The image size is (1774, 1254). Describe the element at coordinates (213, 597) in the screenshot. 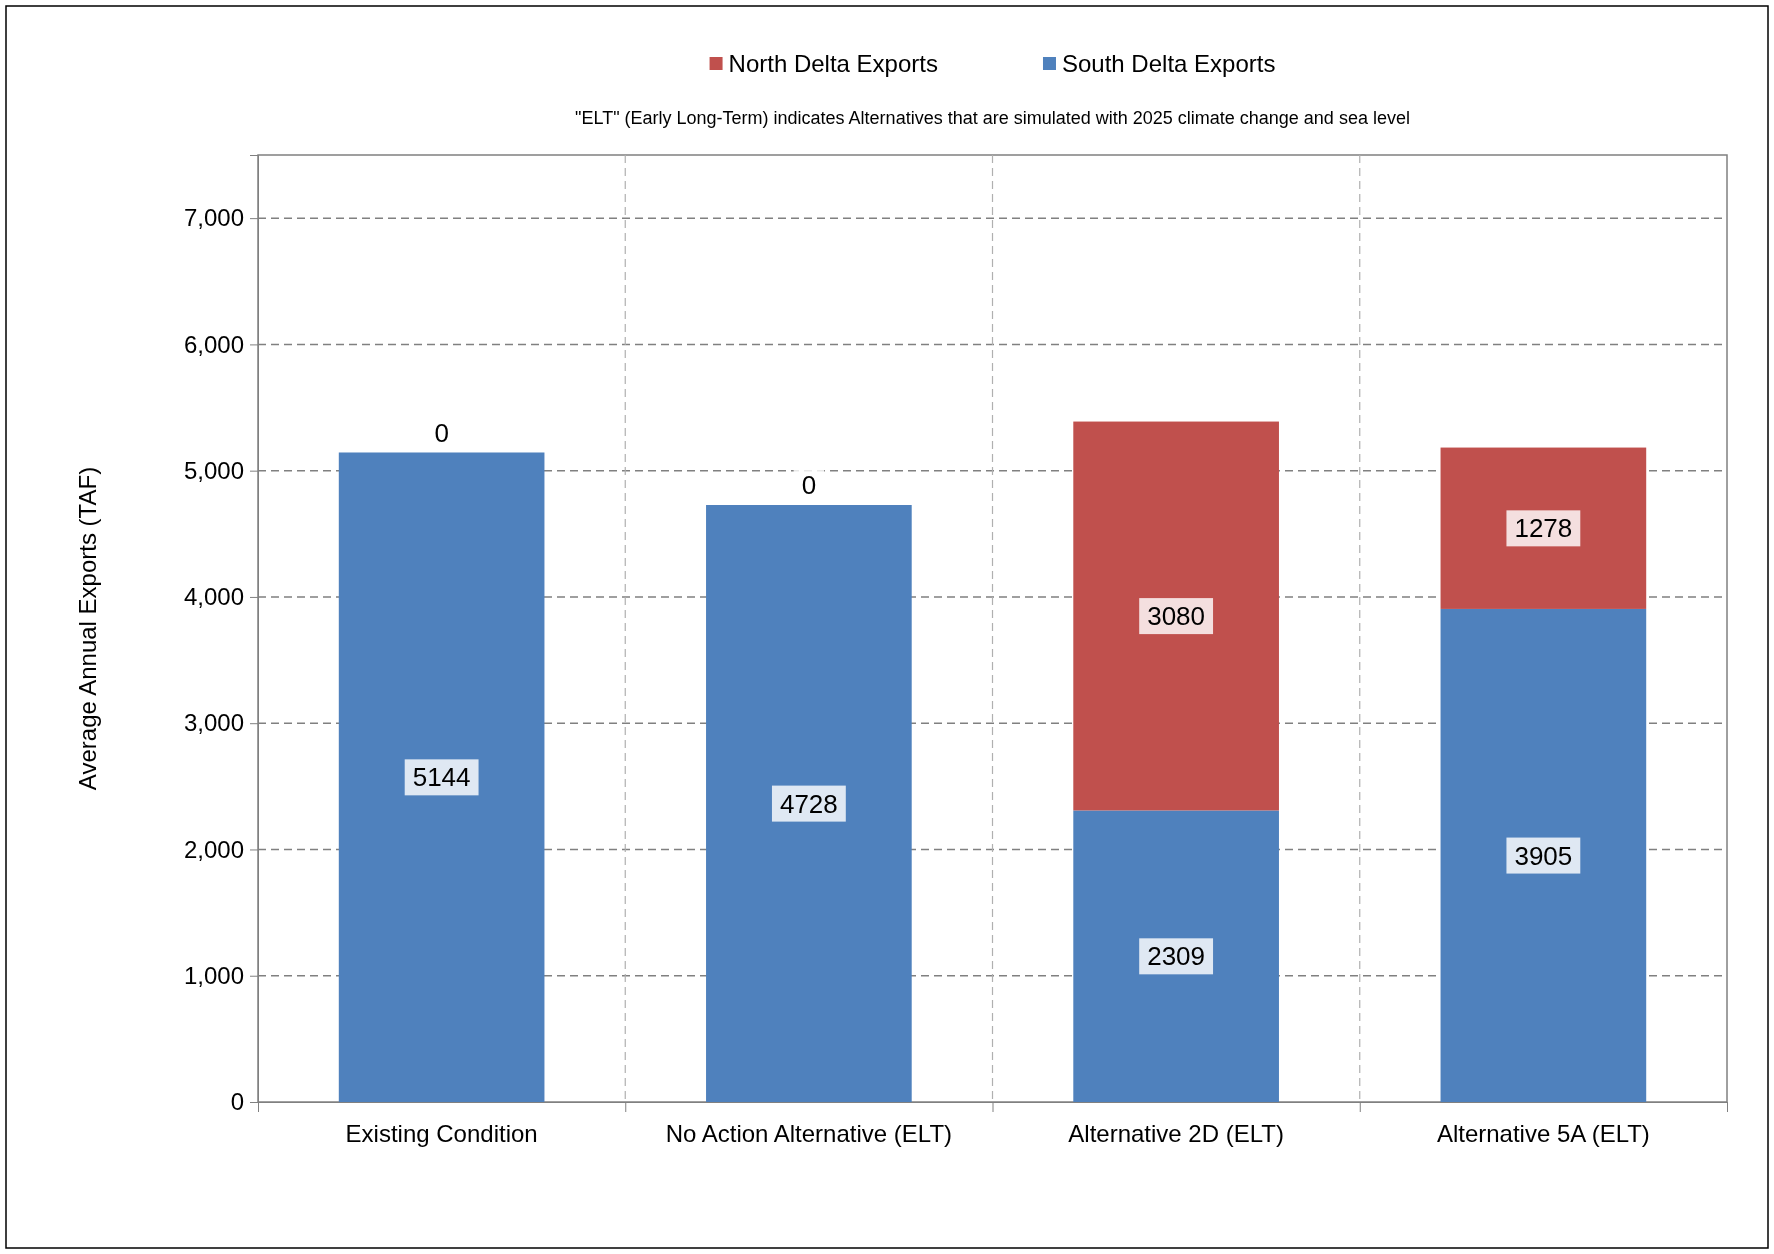

I see `y-tick-label: 4,000` at that location.